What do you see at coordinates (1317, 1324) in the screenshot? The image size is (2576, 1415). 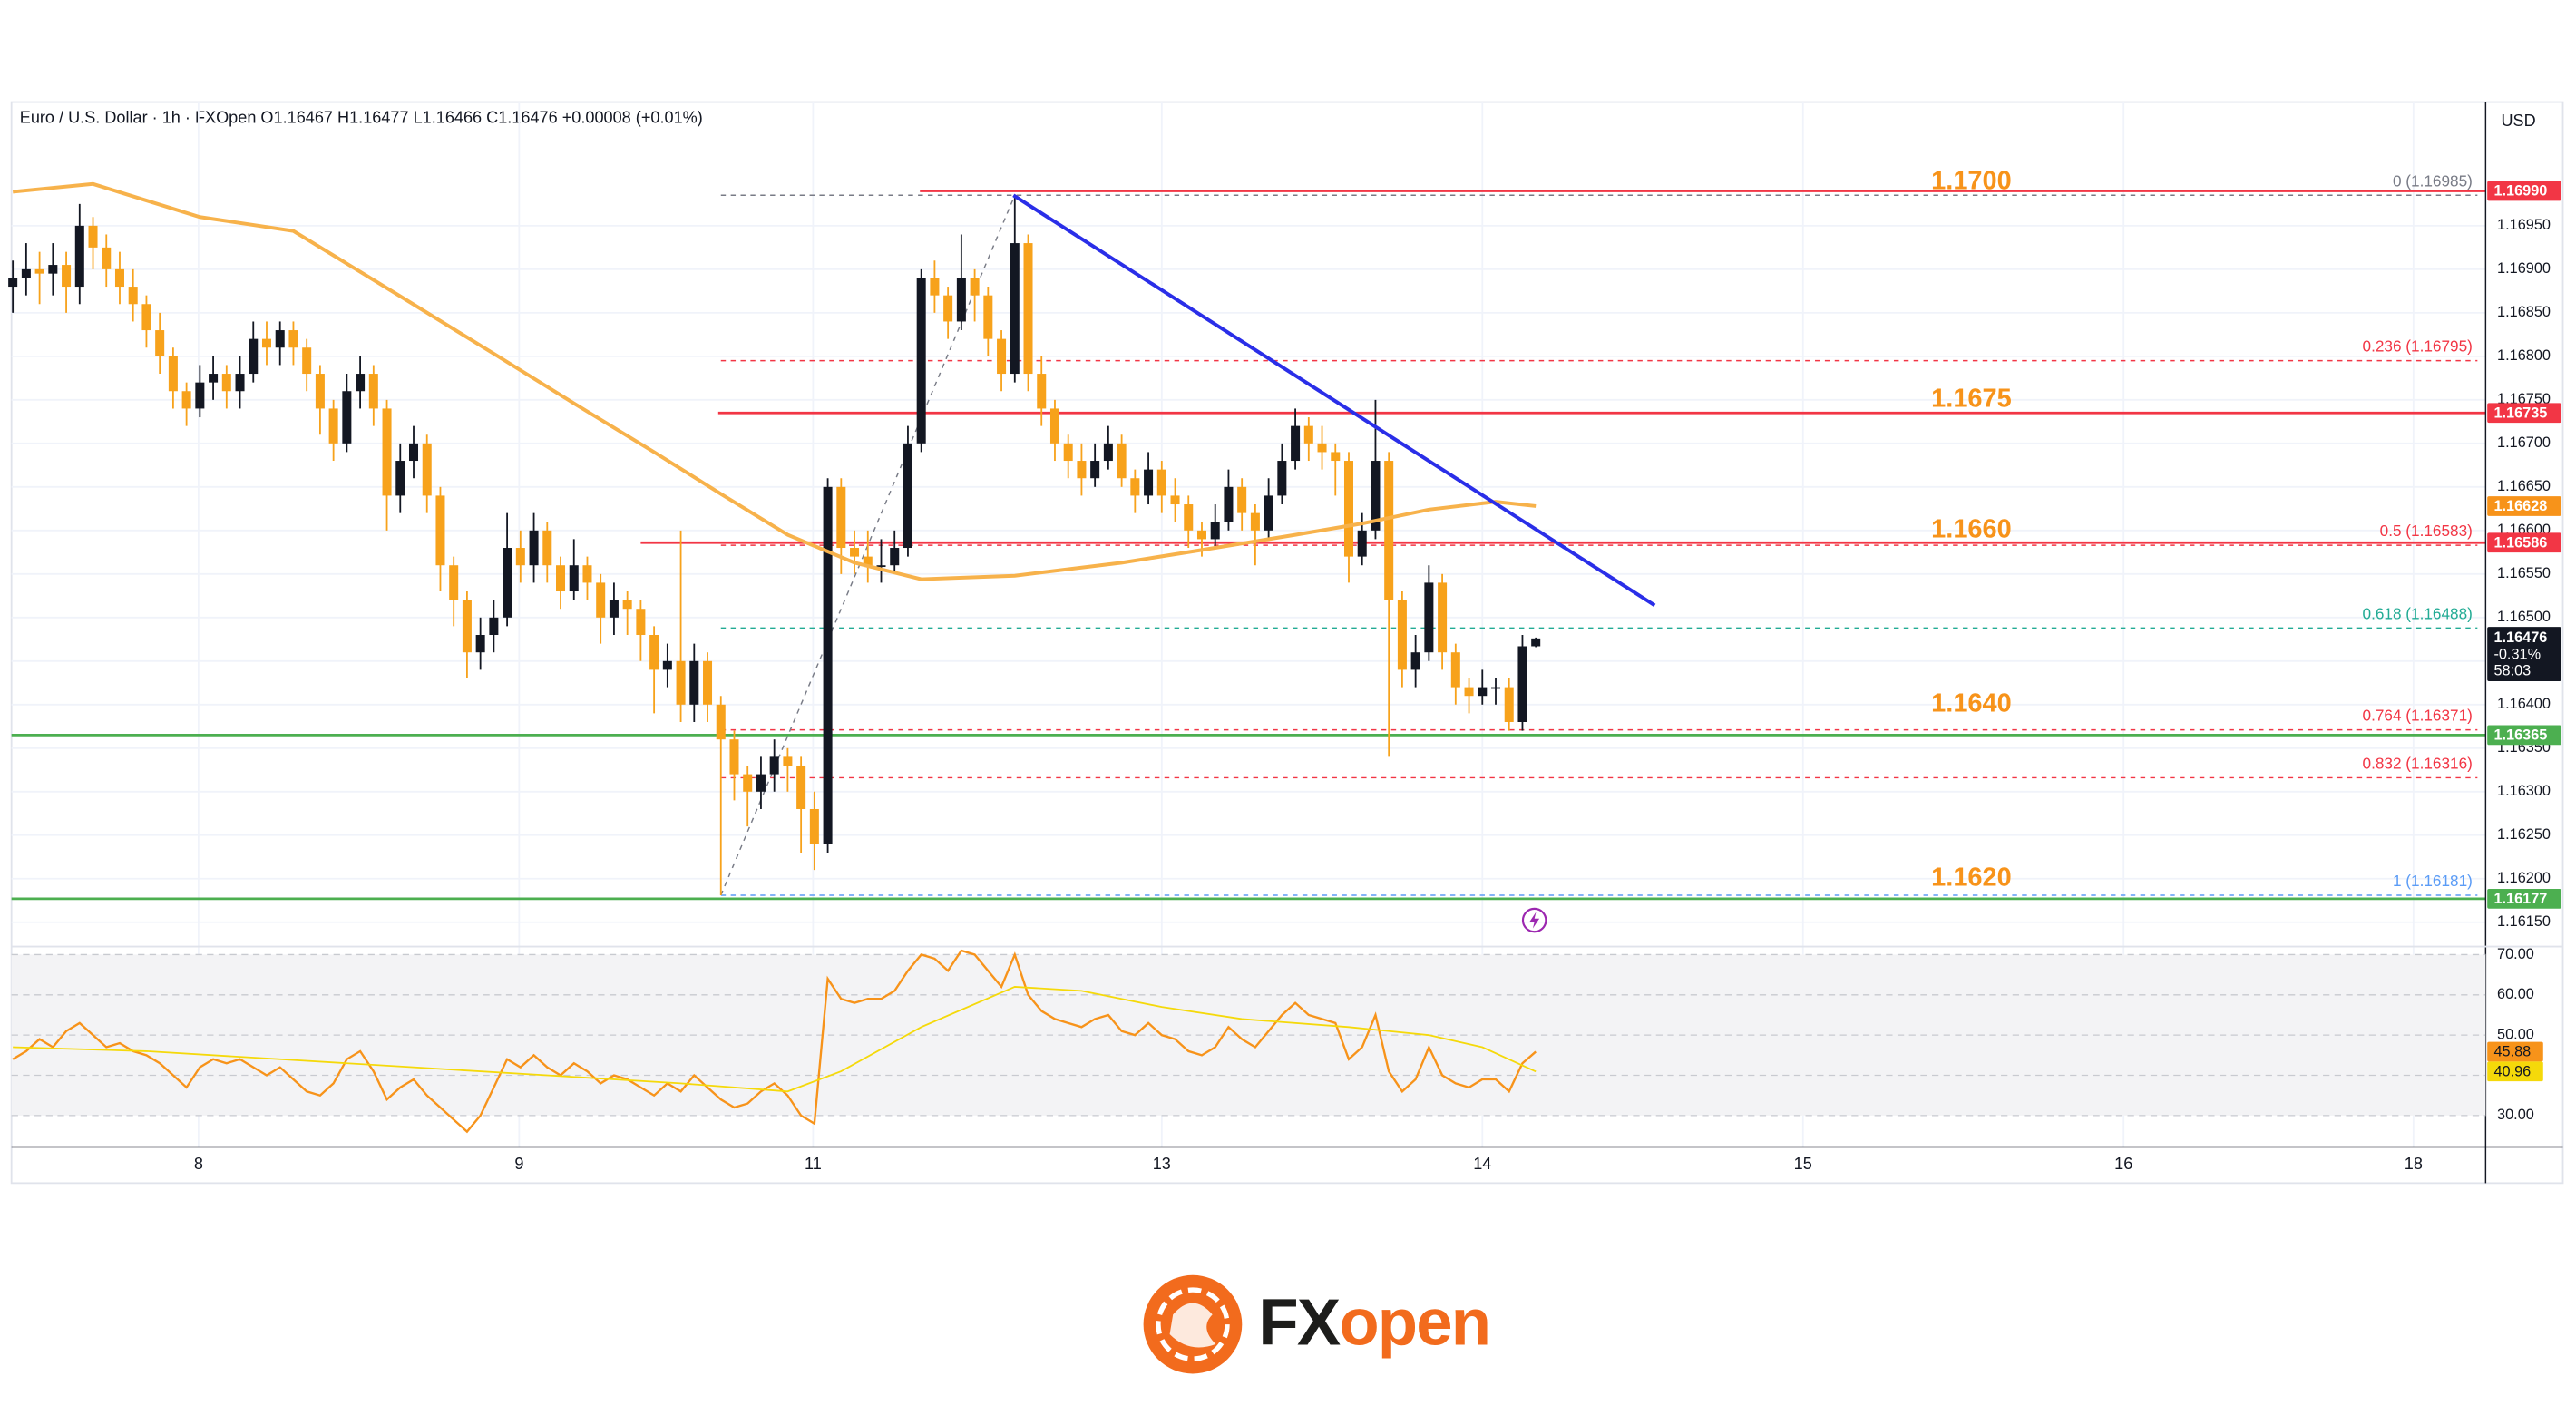 I see `logo: FXopen` at bounding box center [1317, 1324].